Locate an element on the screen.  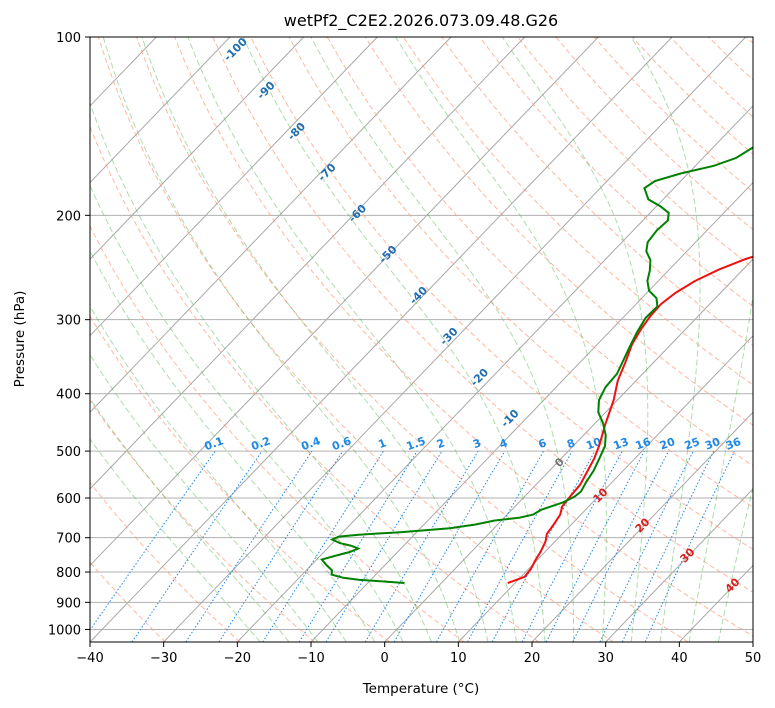
mixing-ratio-label: 3 is located at coordinates (477, 443).